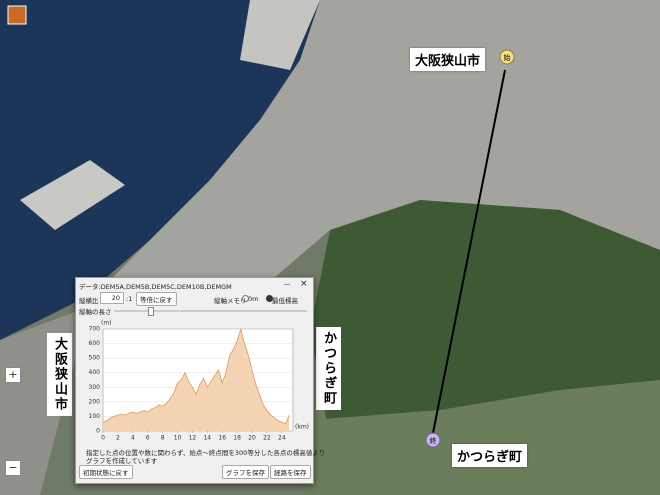 The height and width of the screenshot is (495, 660). I want to click on note-line: グラフを作成しています, so click(122, 461).